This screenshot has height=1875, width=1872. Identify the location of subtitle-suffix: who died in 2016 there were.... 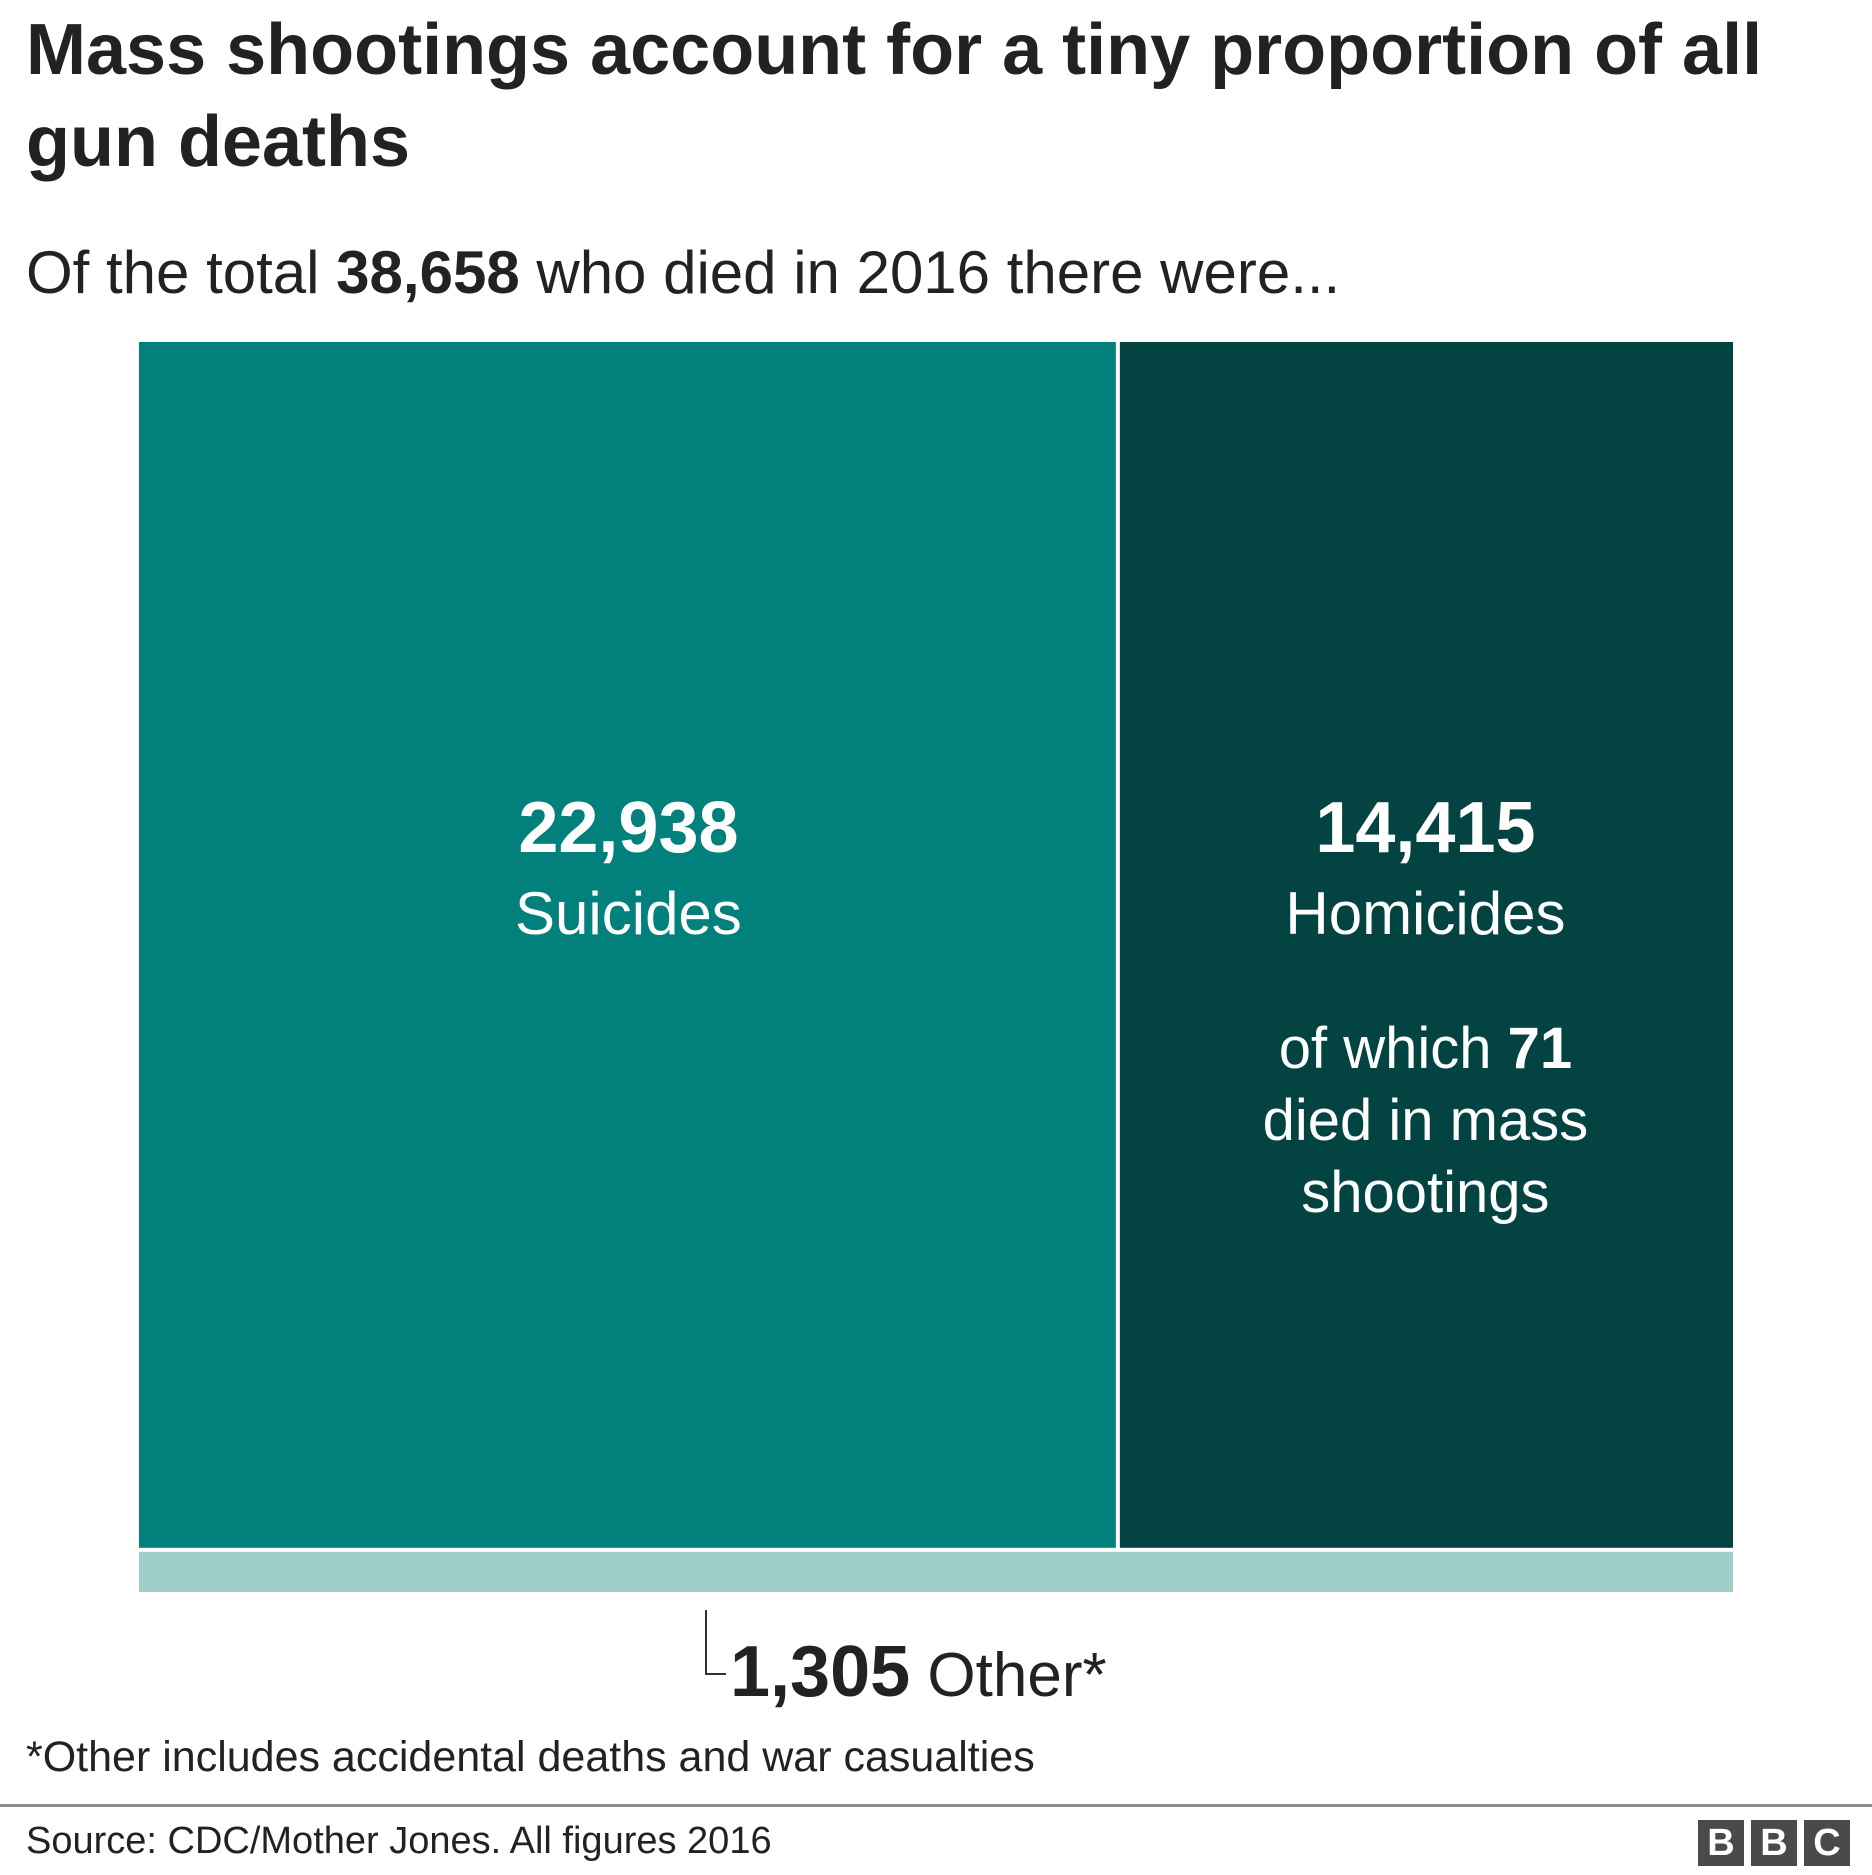
(930, 272).